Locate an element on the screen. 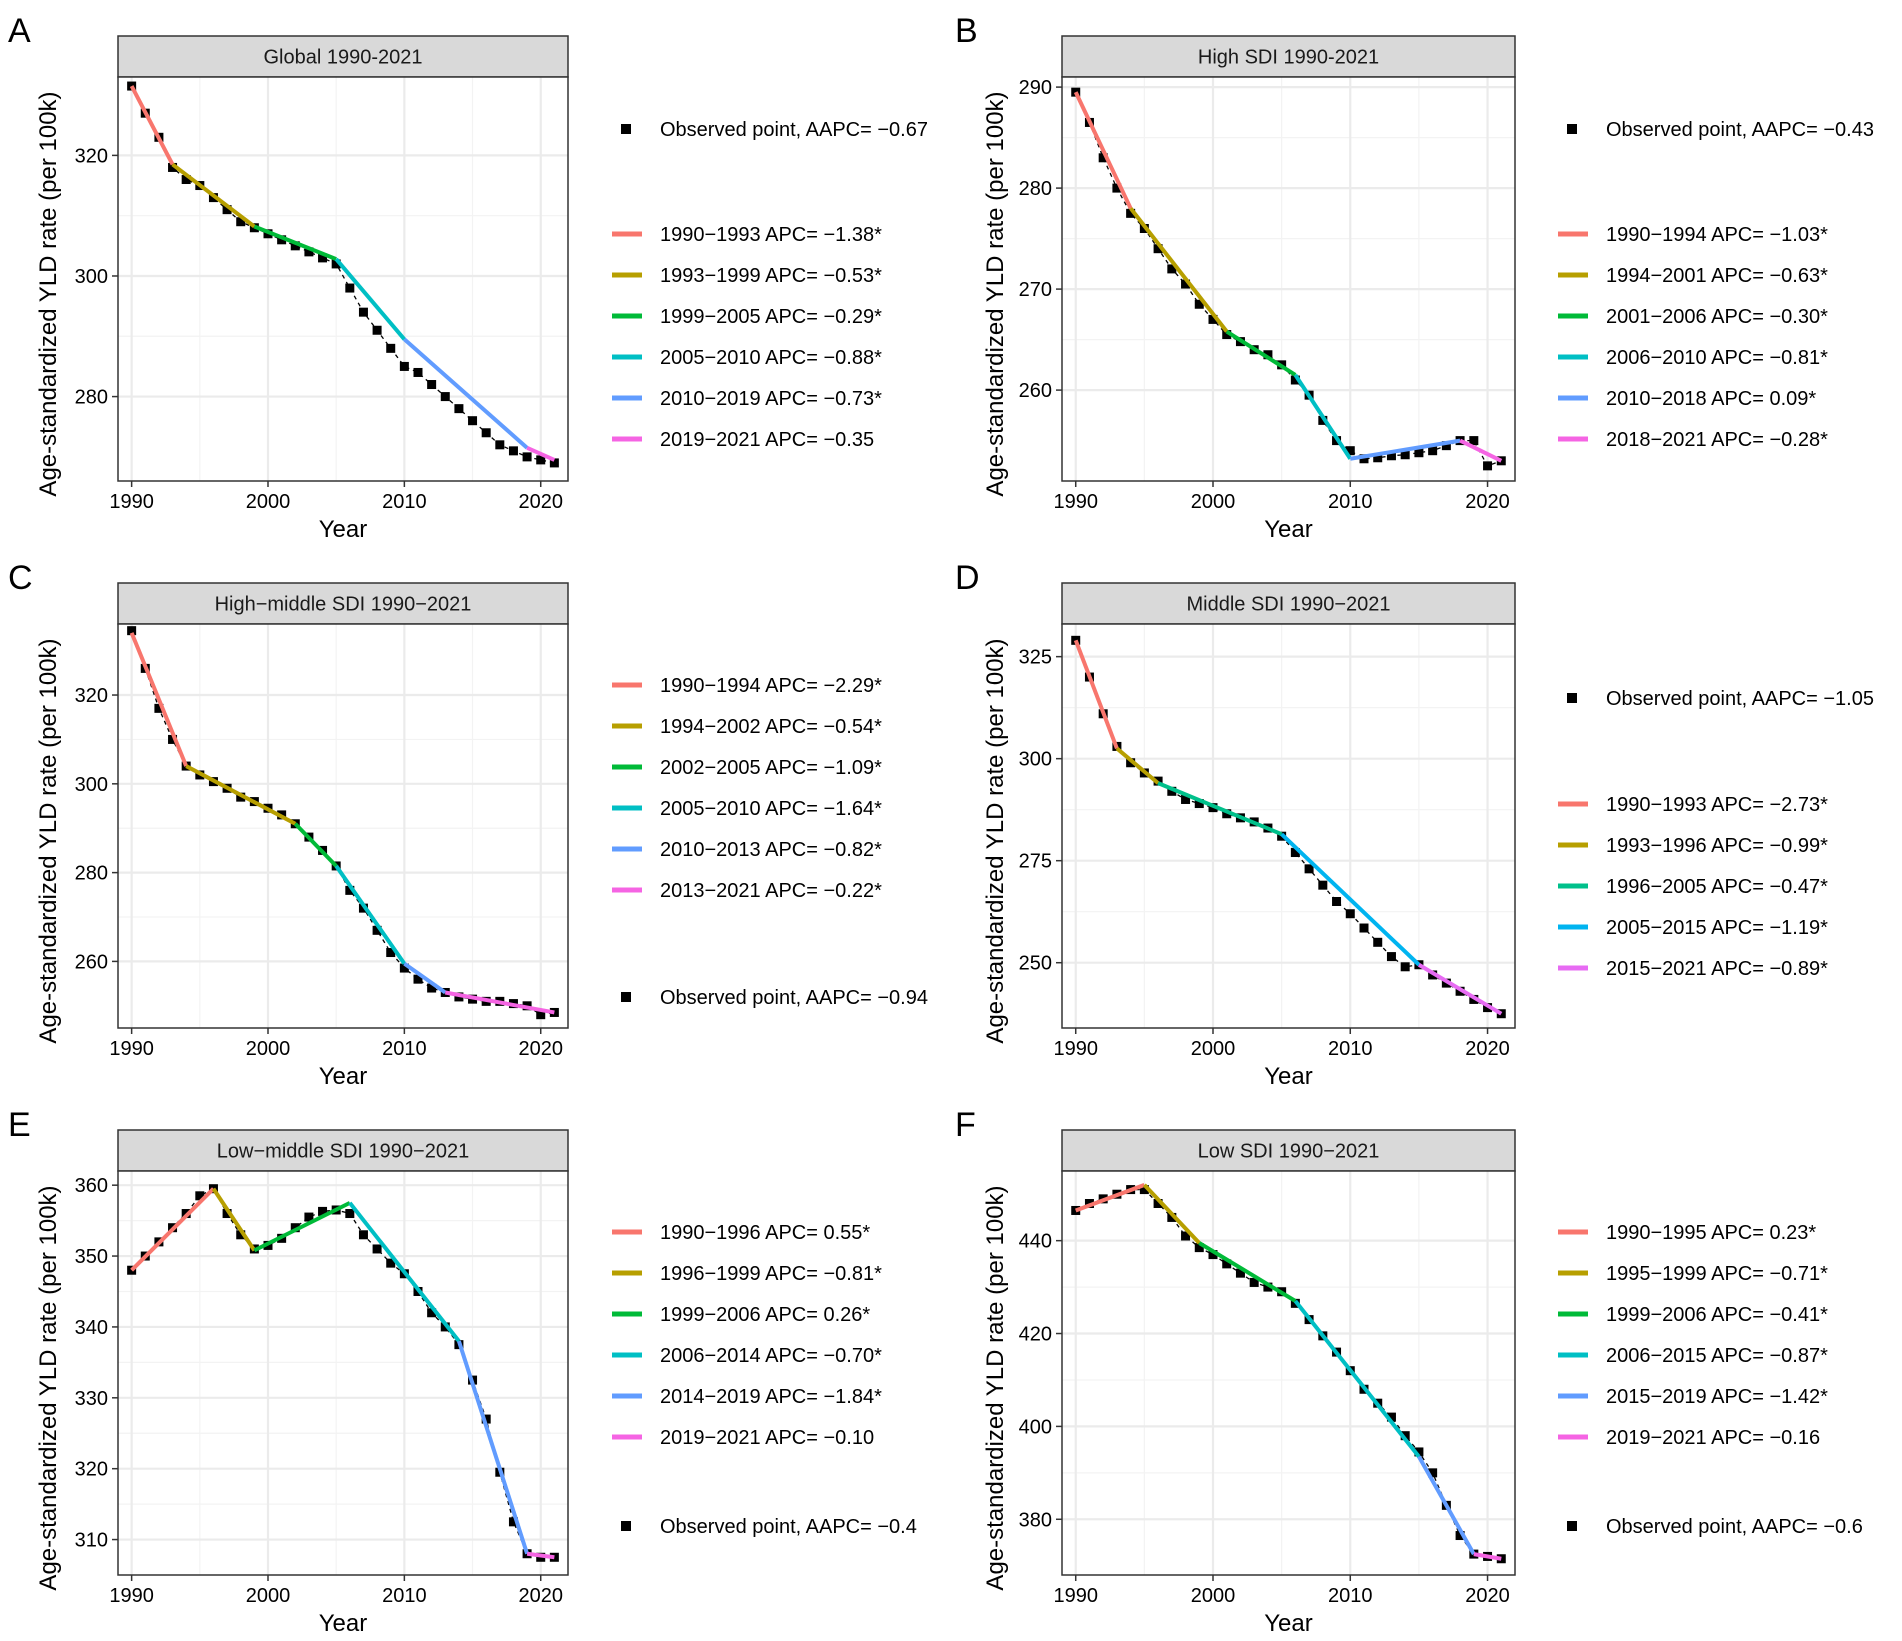 The width and height of the screenshot is (1902, 1641). x-tick-label: 2000 is located at coordinates (268, 1596).